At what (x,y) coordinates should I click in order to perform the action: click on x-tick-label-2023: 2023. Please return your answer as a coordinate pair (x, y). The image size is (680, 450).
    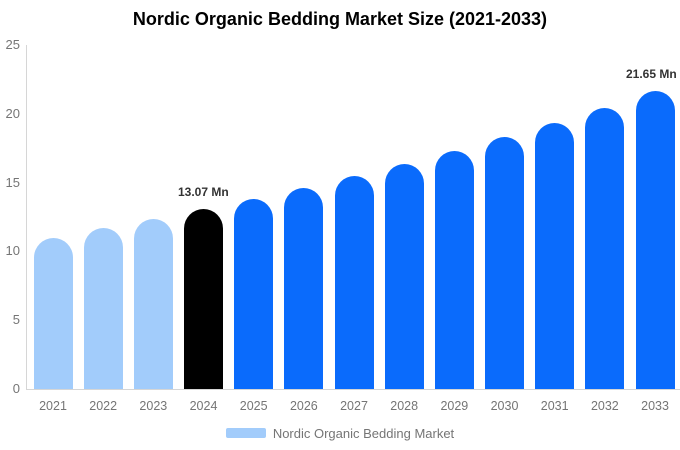
    Looking at the image, I should click on (153, 406).